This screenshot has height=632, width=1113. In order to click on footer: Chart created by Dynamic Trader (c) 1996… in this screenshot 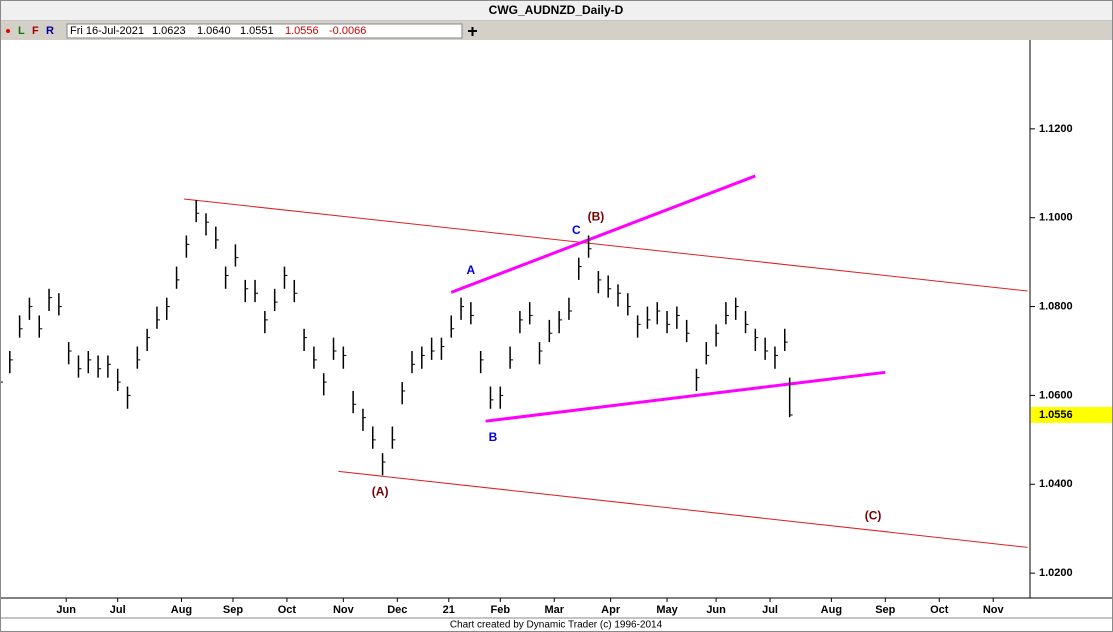, I will do `click(556, 625)`.